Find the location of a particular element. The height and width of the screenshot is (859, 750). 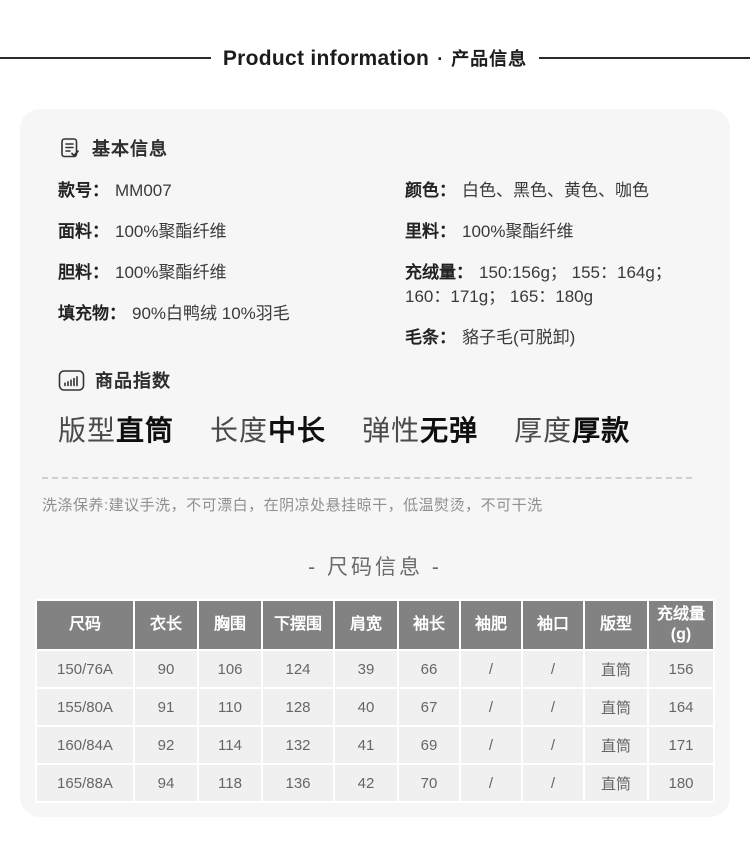

info-value: 90%白鸭绒 10%羽毛 is located at coordinates (211, 313).